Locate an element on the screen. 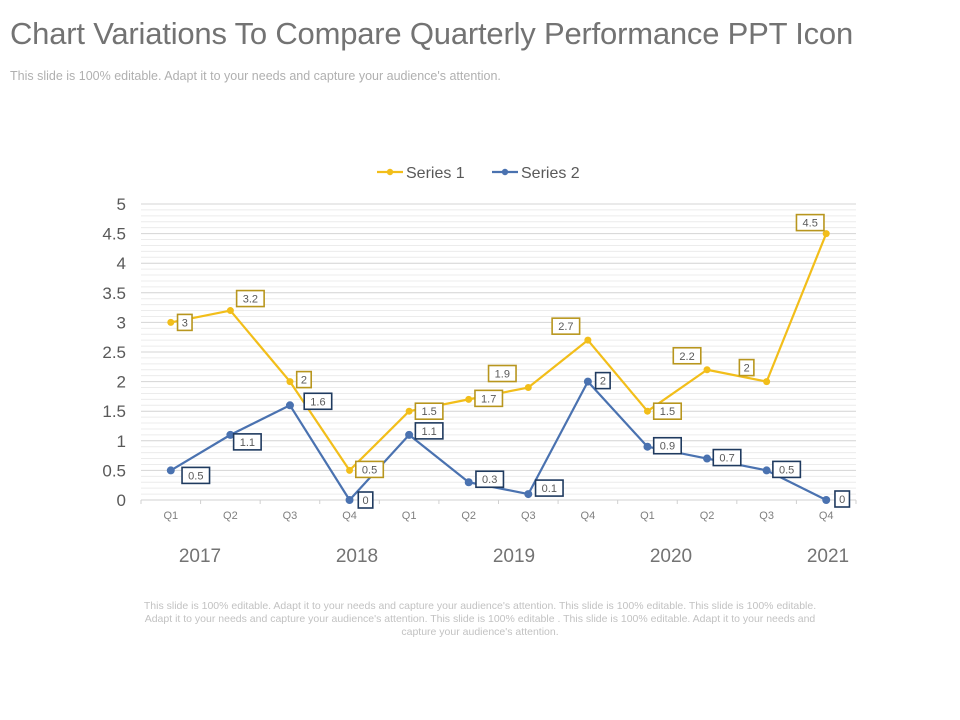 Image resolution: width=960 pixels, height=720 pixels. series-1-data-label: 1.9 is located at coordinates (502, 373).